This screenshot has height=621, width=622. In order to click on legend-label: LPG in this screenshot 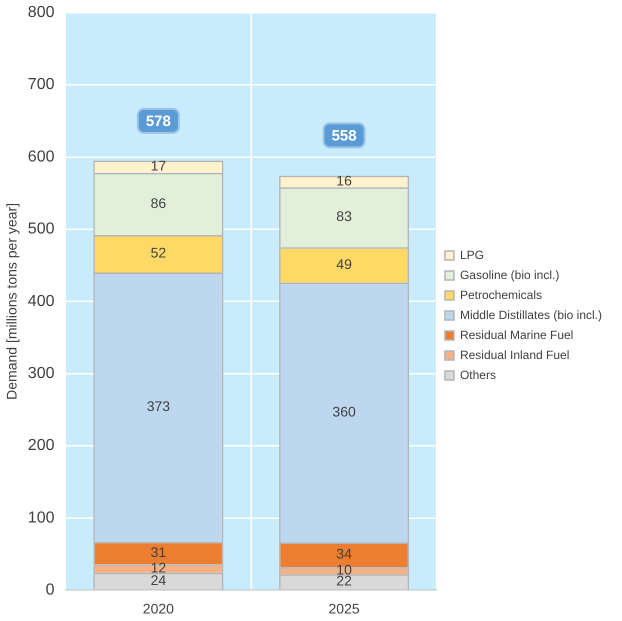, I will do `click(472, 255)`.